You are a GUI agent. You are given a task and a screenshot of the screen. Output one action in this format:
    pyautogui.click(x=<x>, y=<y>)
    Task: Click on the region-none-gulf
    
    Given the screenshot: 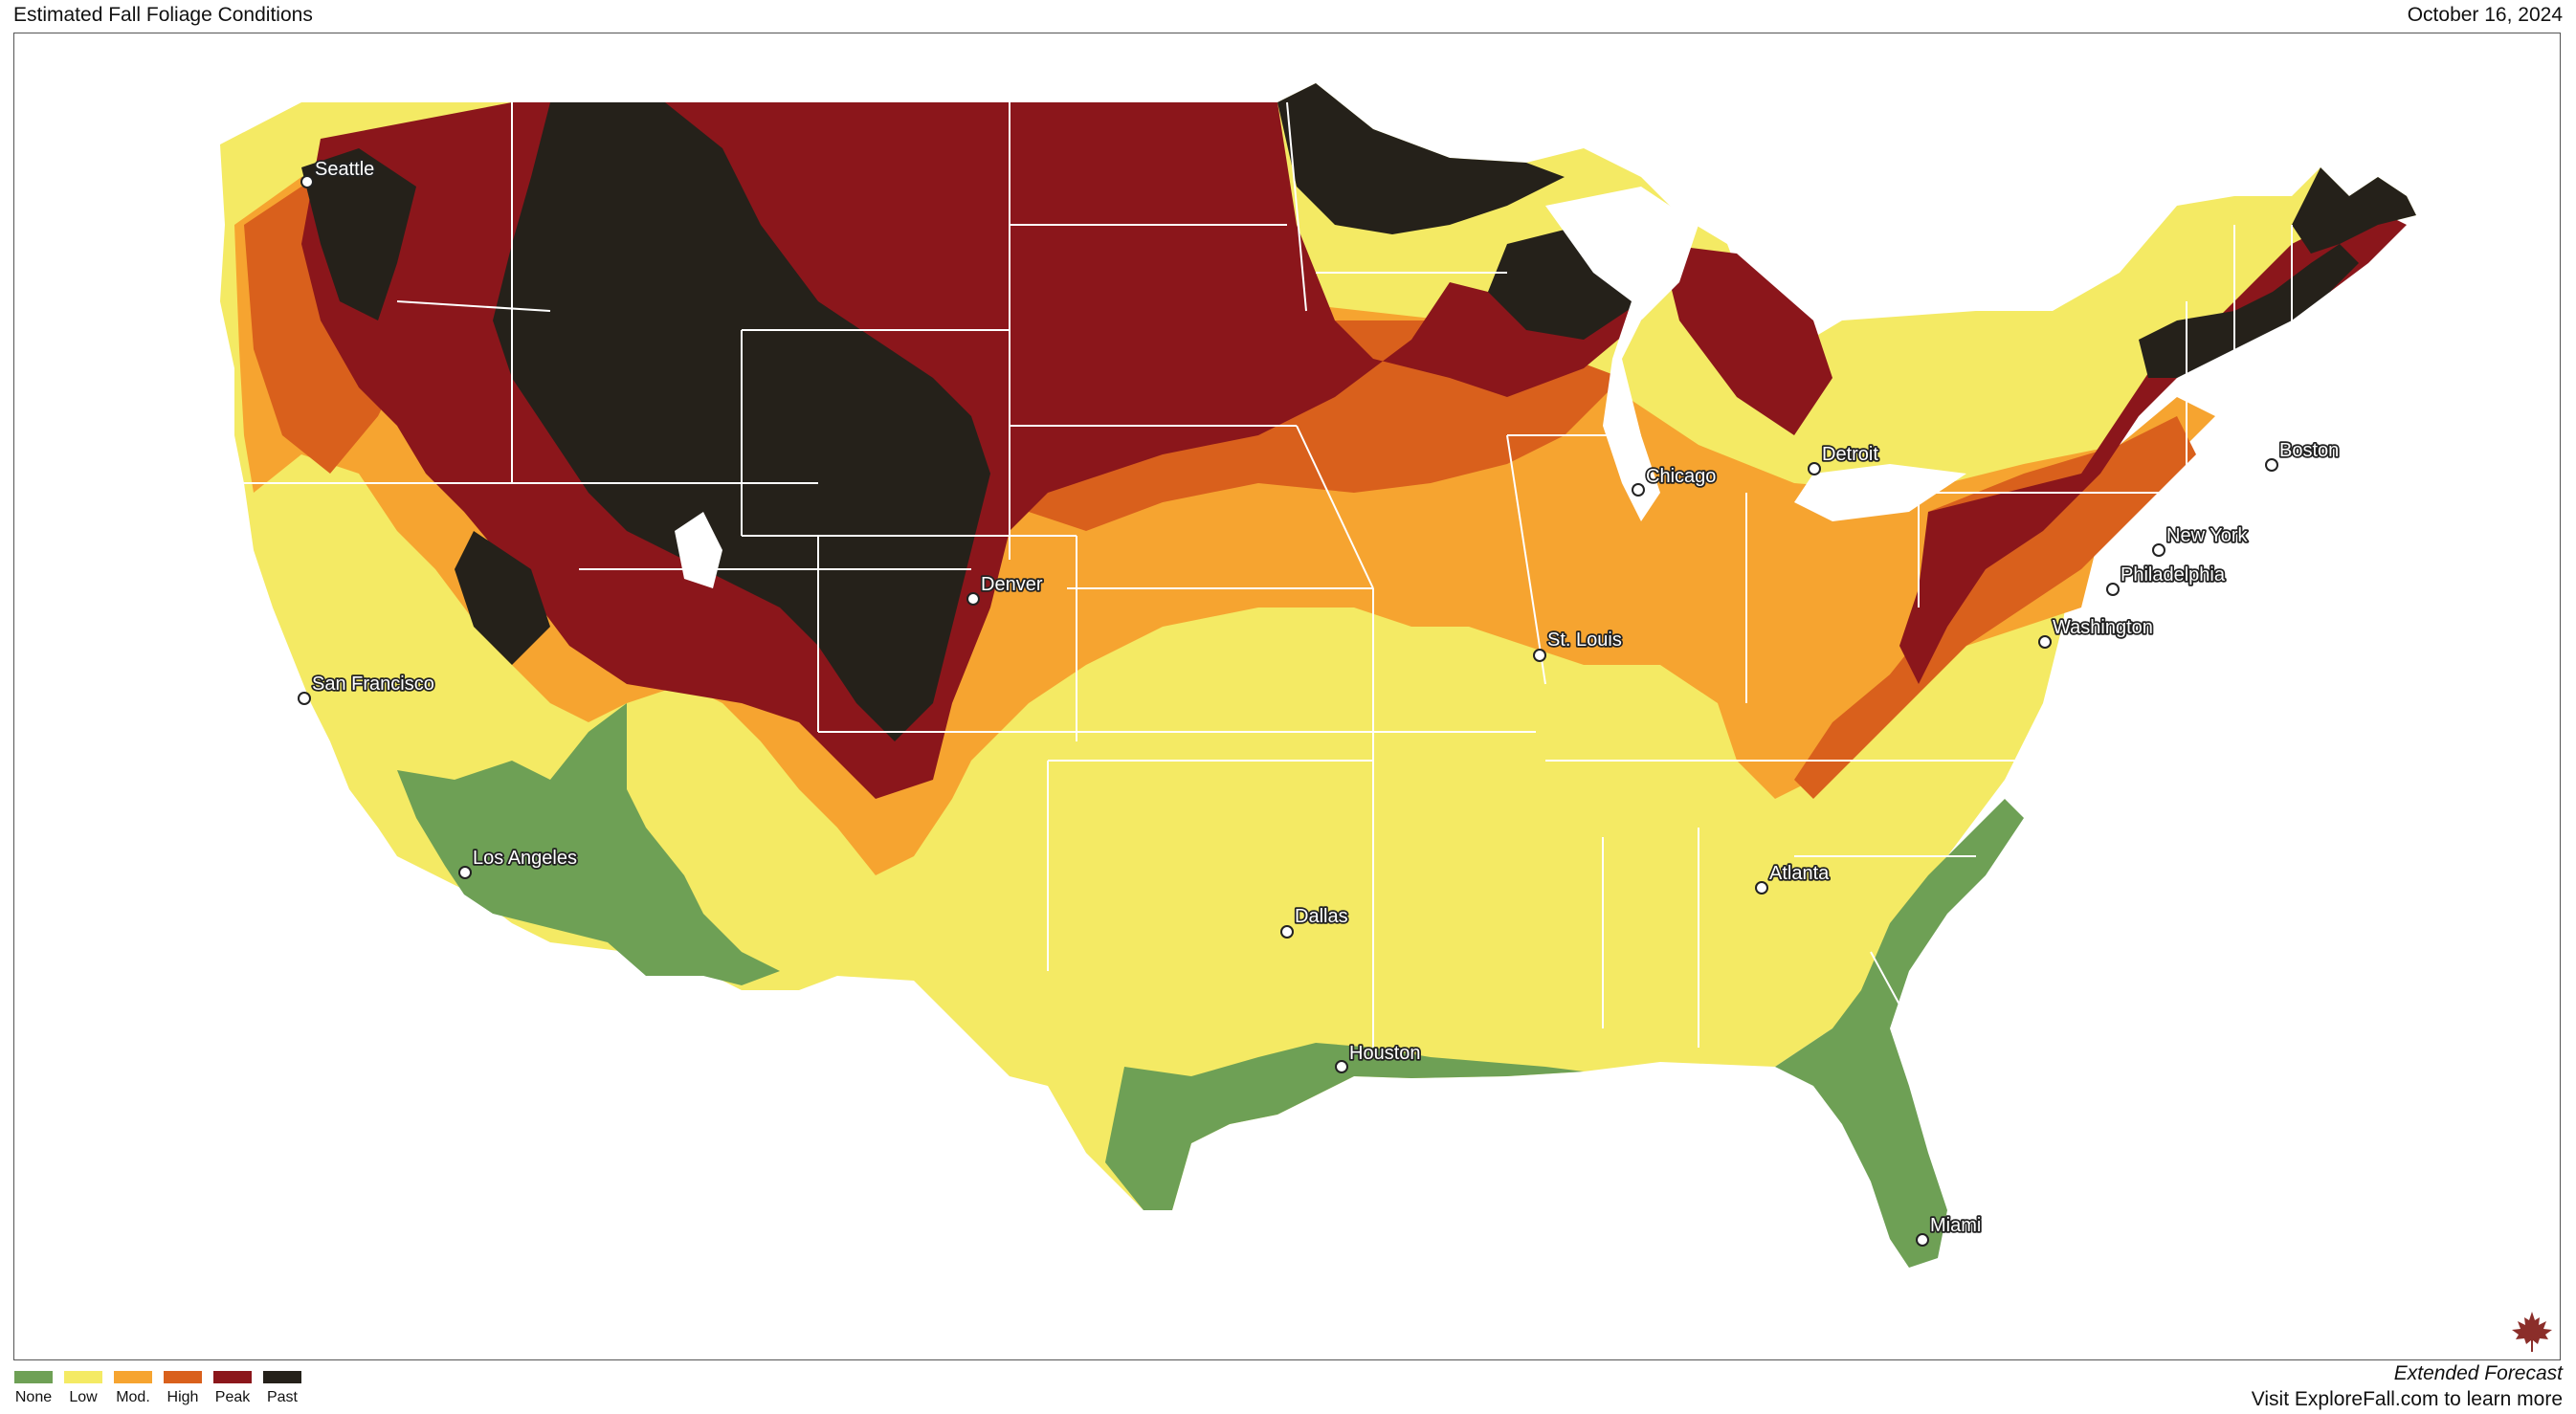 What is the action you would take?
    pyautogui.click(x=1344, y=1126)
    